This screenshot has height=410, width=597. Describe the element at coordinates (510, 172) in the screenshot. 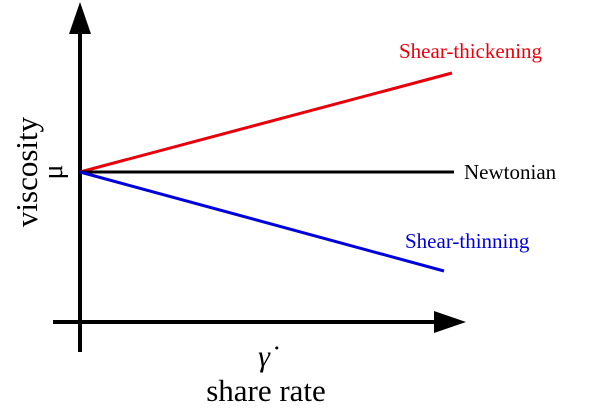

I see `newtonian-label: Newtonian` at that location.